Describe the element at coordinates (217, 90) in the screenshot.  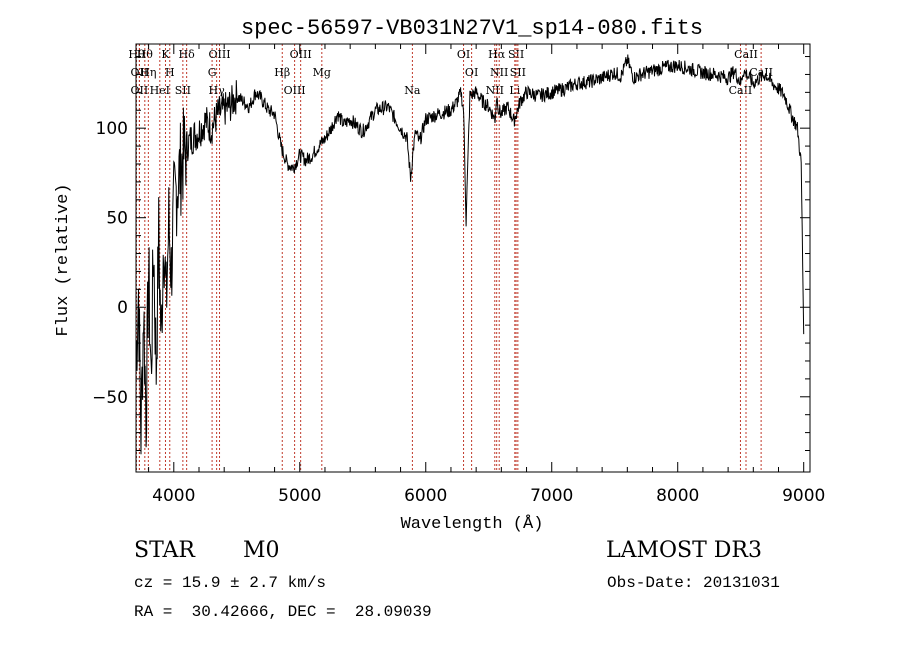
I see `line-marker-label: Hγ` at that location.